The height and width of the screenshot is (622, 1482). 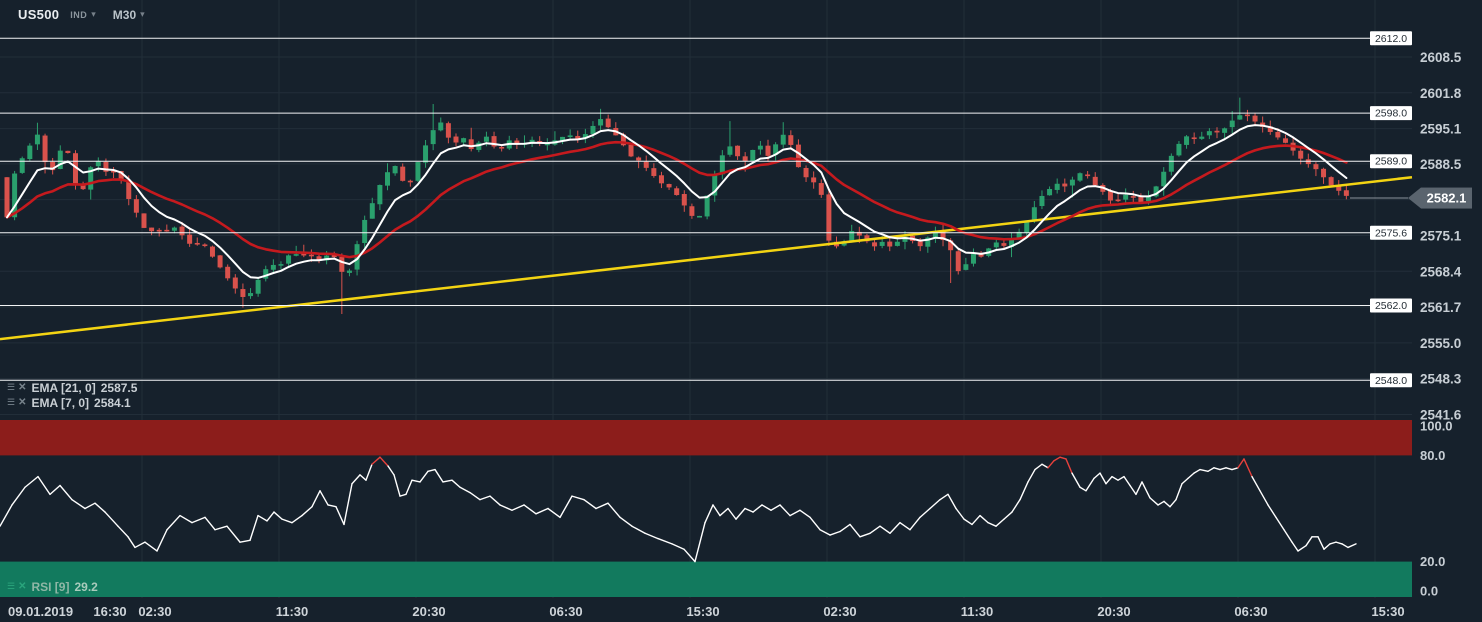 What do you see at coordinates (79, 14) in the screenshot?
I see `market-type-badge: IND` at bounding box center [79, 14].